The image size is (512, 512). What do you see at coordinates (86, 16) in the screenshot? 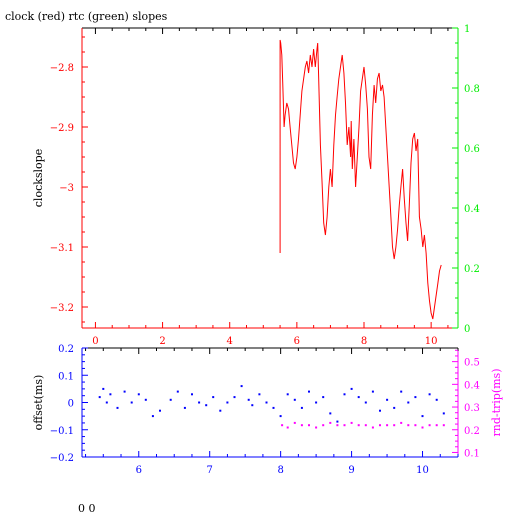
I see `figure-title: clock (red) rtc (green) slopes` at bounding box center [86, 16].